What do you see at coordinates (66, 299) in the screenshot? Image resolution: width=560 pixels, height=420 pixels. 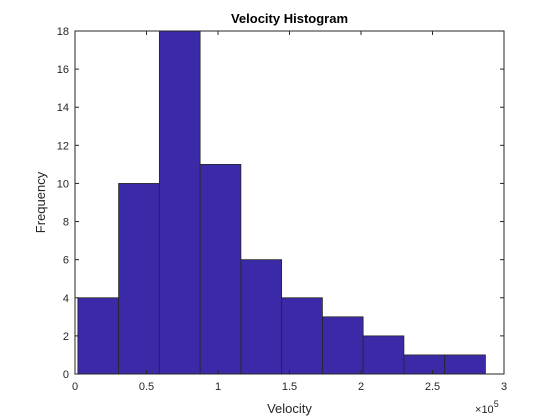 I see `y-tick-label: 4` at bounding box center [66, 299].